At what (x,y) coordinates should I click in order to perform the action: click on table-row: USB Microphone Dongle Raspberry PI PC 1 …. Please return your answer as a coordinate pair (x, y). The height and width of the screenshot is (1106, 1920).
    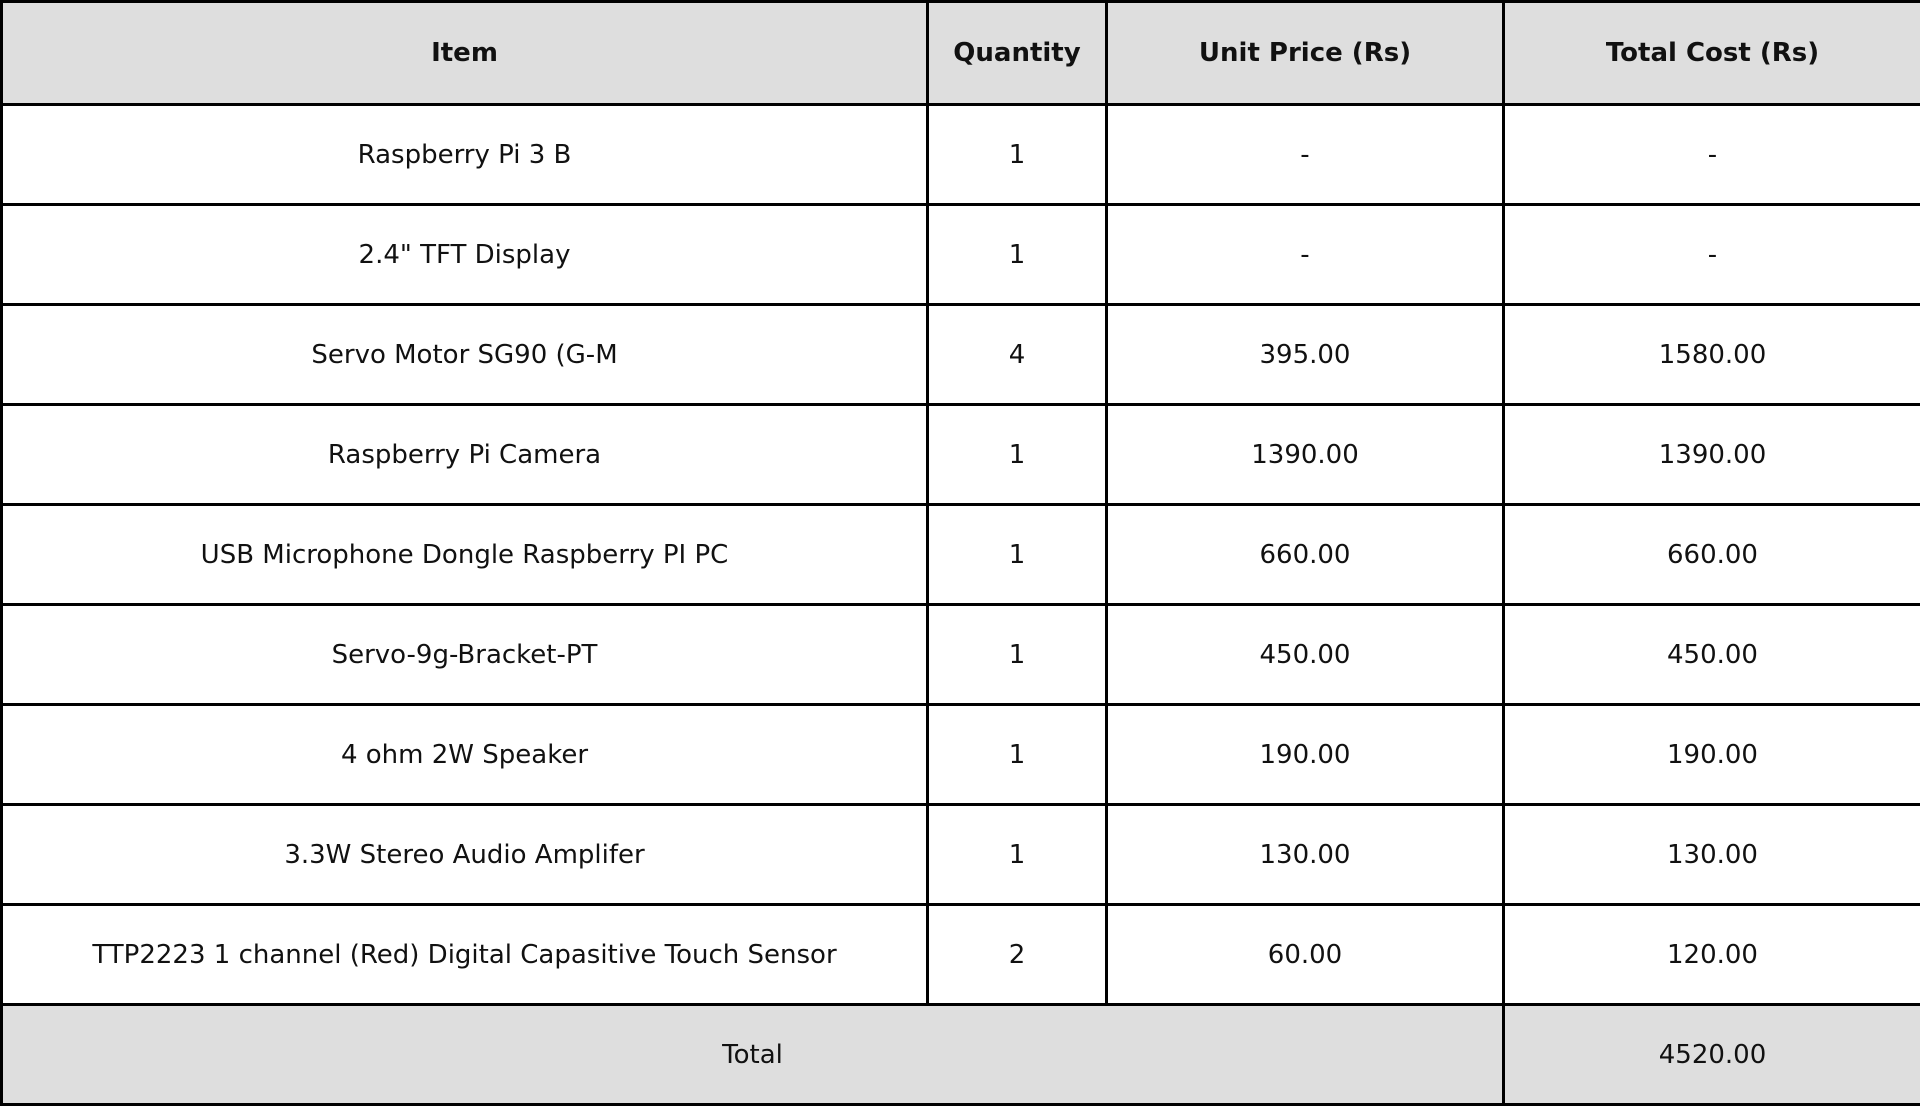
    Looking at the image, I should click on (961, 555).